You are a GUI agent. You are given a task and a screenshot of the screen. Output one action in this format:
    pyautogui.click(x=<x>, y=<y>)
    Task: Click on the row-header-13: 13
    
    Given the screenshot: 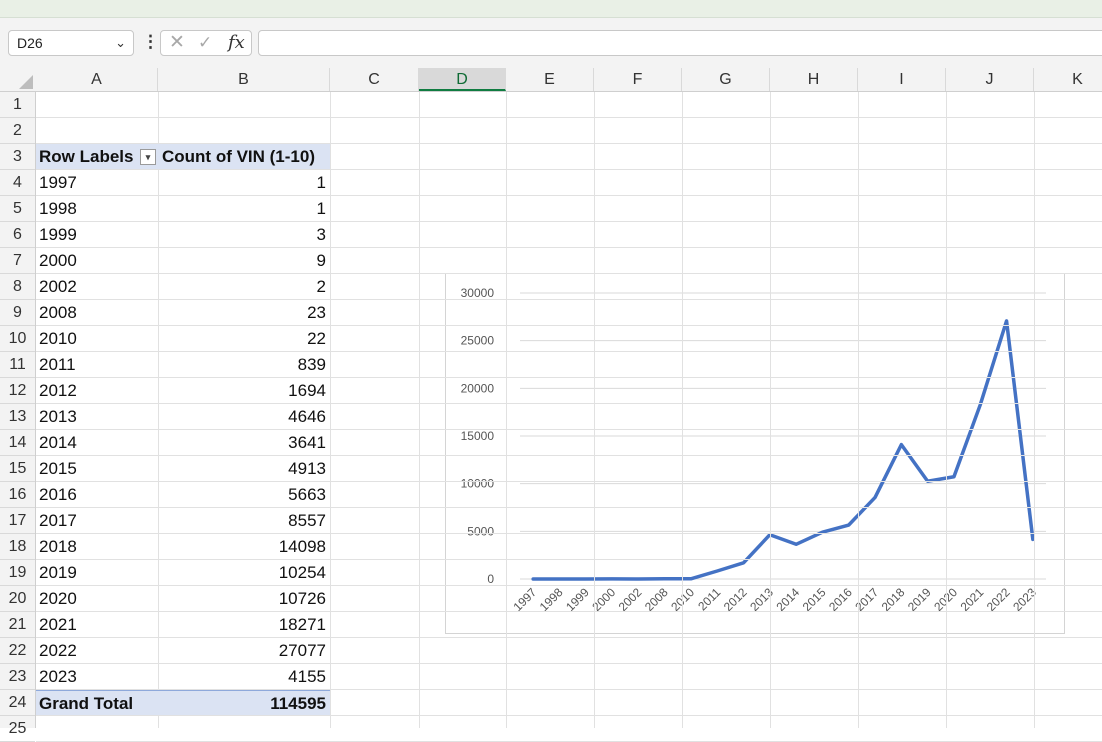 What is the action you would take?
    pyautogui.click(x=17, y=417)
    